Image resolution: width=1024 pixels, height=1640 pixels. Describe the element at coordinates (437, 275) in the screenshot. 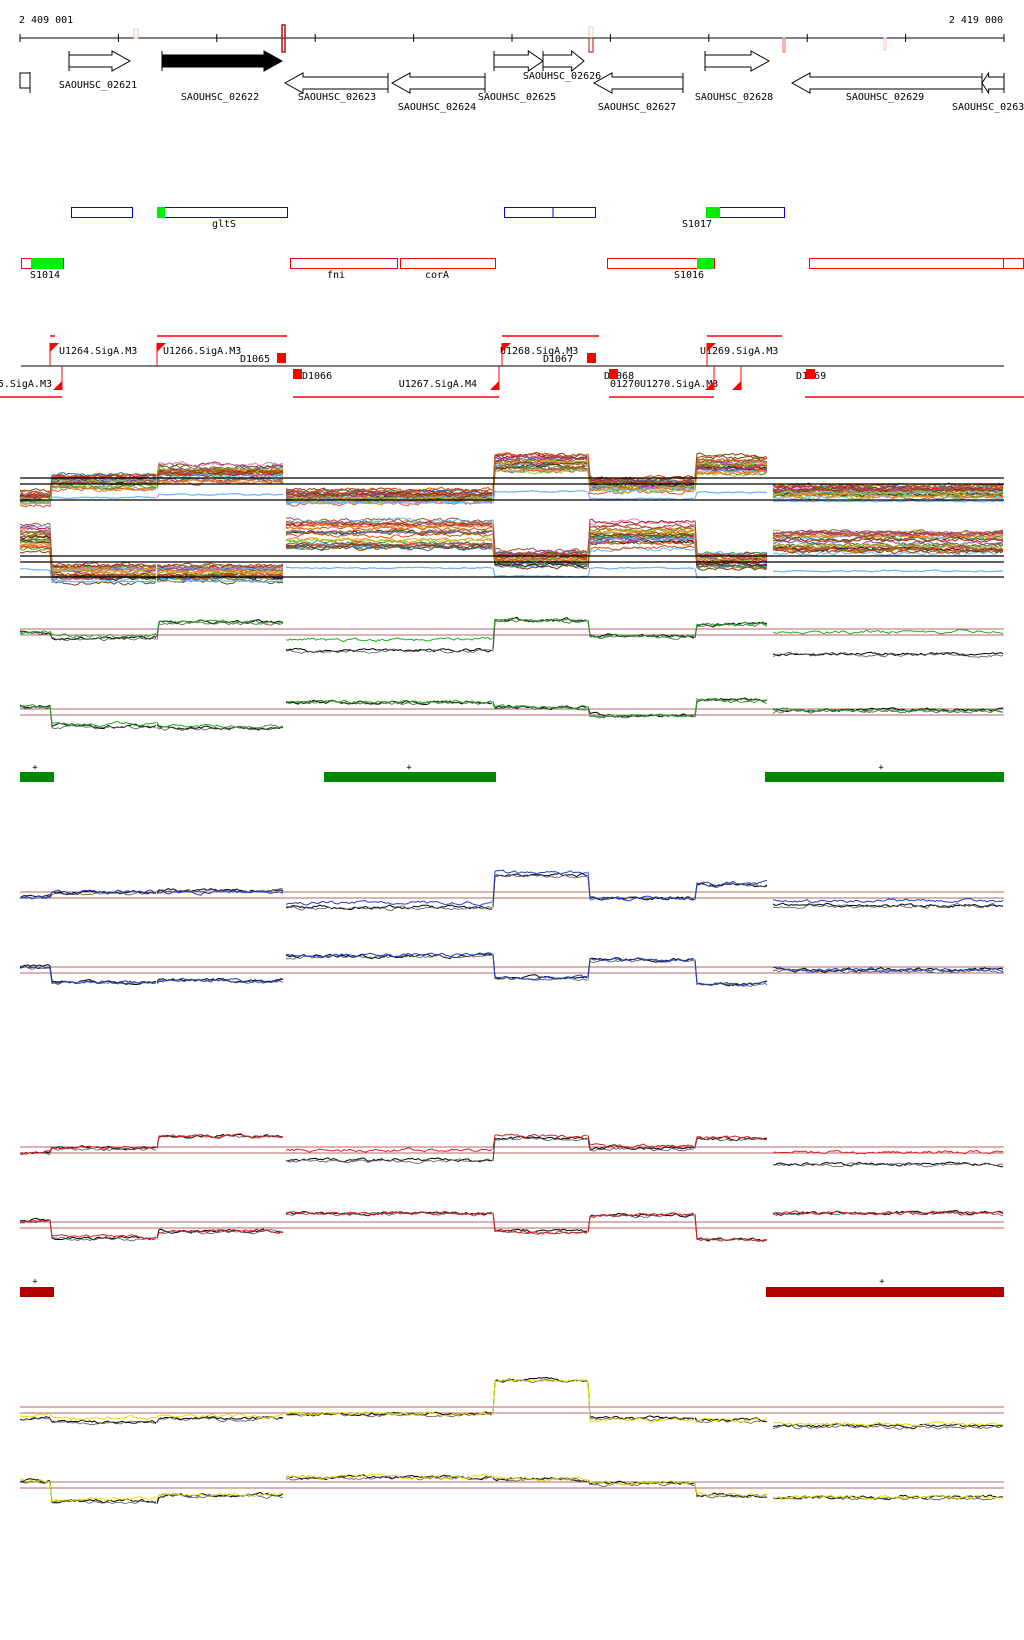

I see `feature-label: corA` at that location.